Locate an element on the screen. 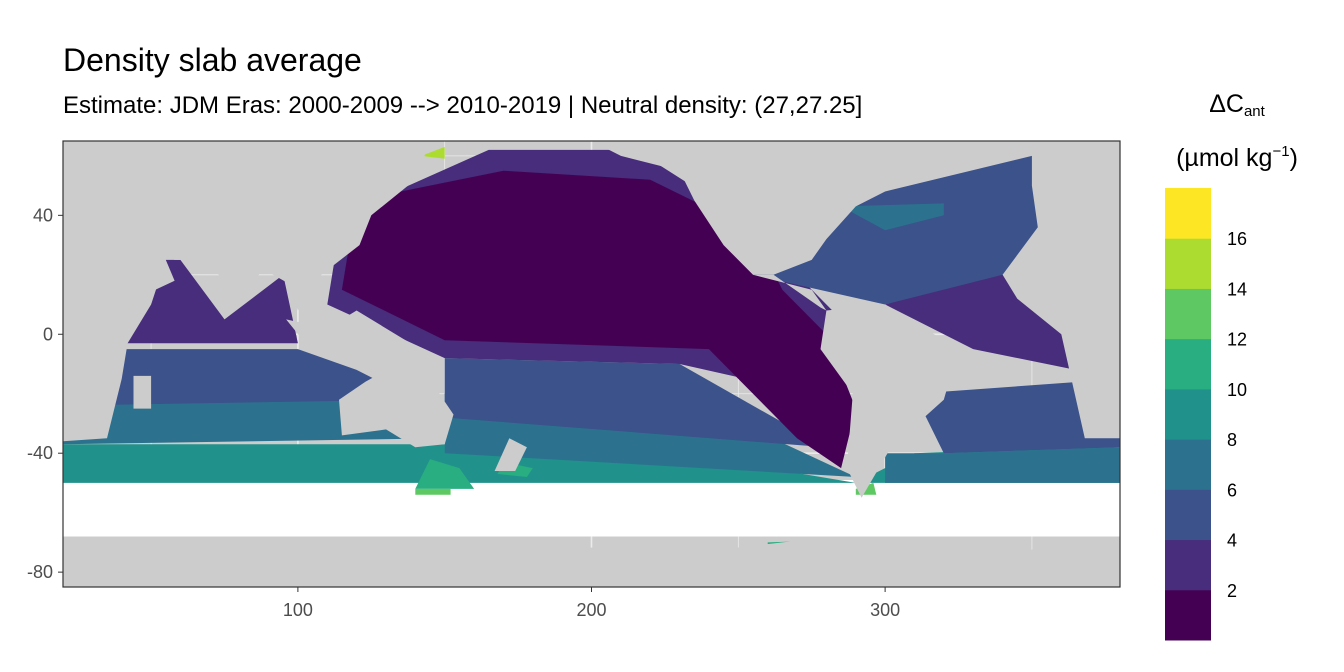 Image resolution: width=1344 pixels, height=672 pixels. colorbar-label: 12 is located at coordinates (1237, 340).